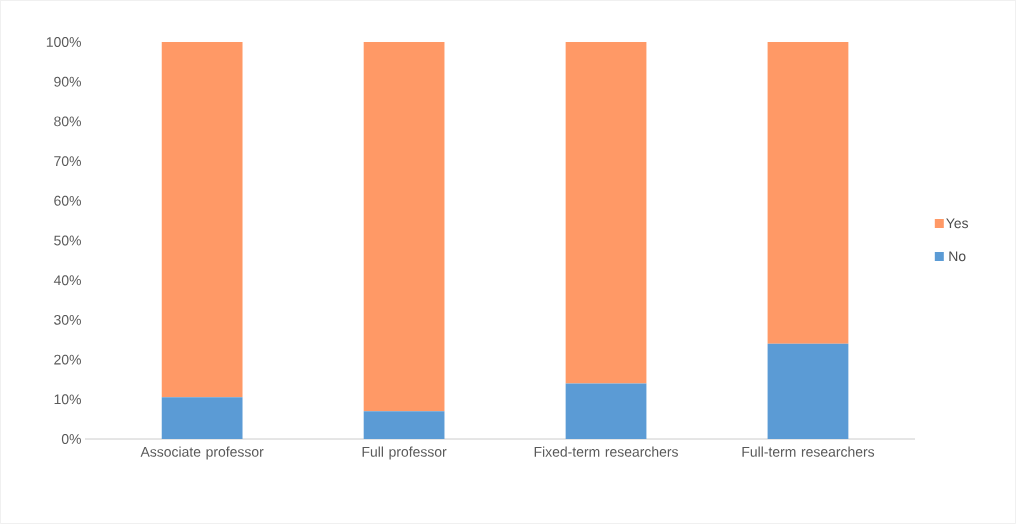 Image resolution: width=1016 pixels, height=524 pixels. Describe the element at coordinates (67, 319) in the screenshot. I see `y-tick-label: 30%` at that location.